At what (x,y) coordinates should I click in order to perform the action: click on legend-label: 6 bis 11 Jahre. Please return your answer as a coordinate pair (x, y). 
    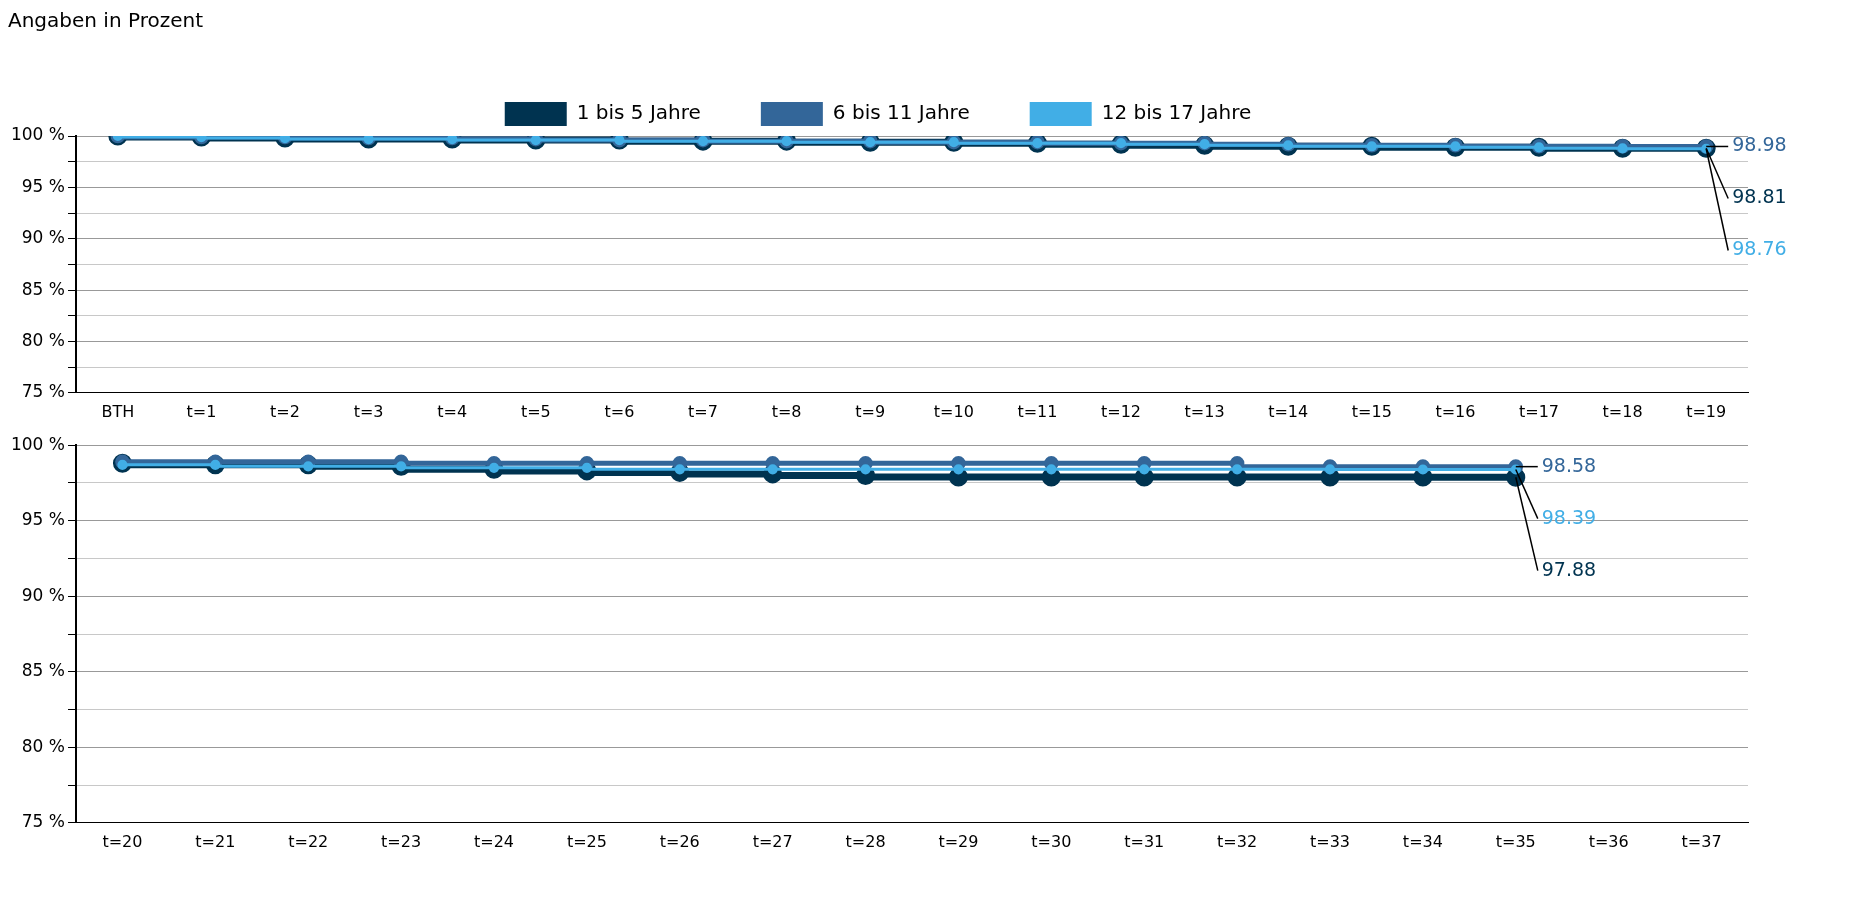
    Looking at the image, I should click on (901, 112).